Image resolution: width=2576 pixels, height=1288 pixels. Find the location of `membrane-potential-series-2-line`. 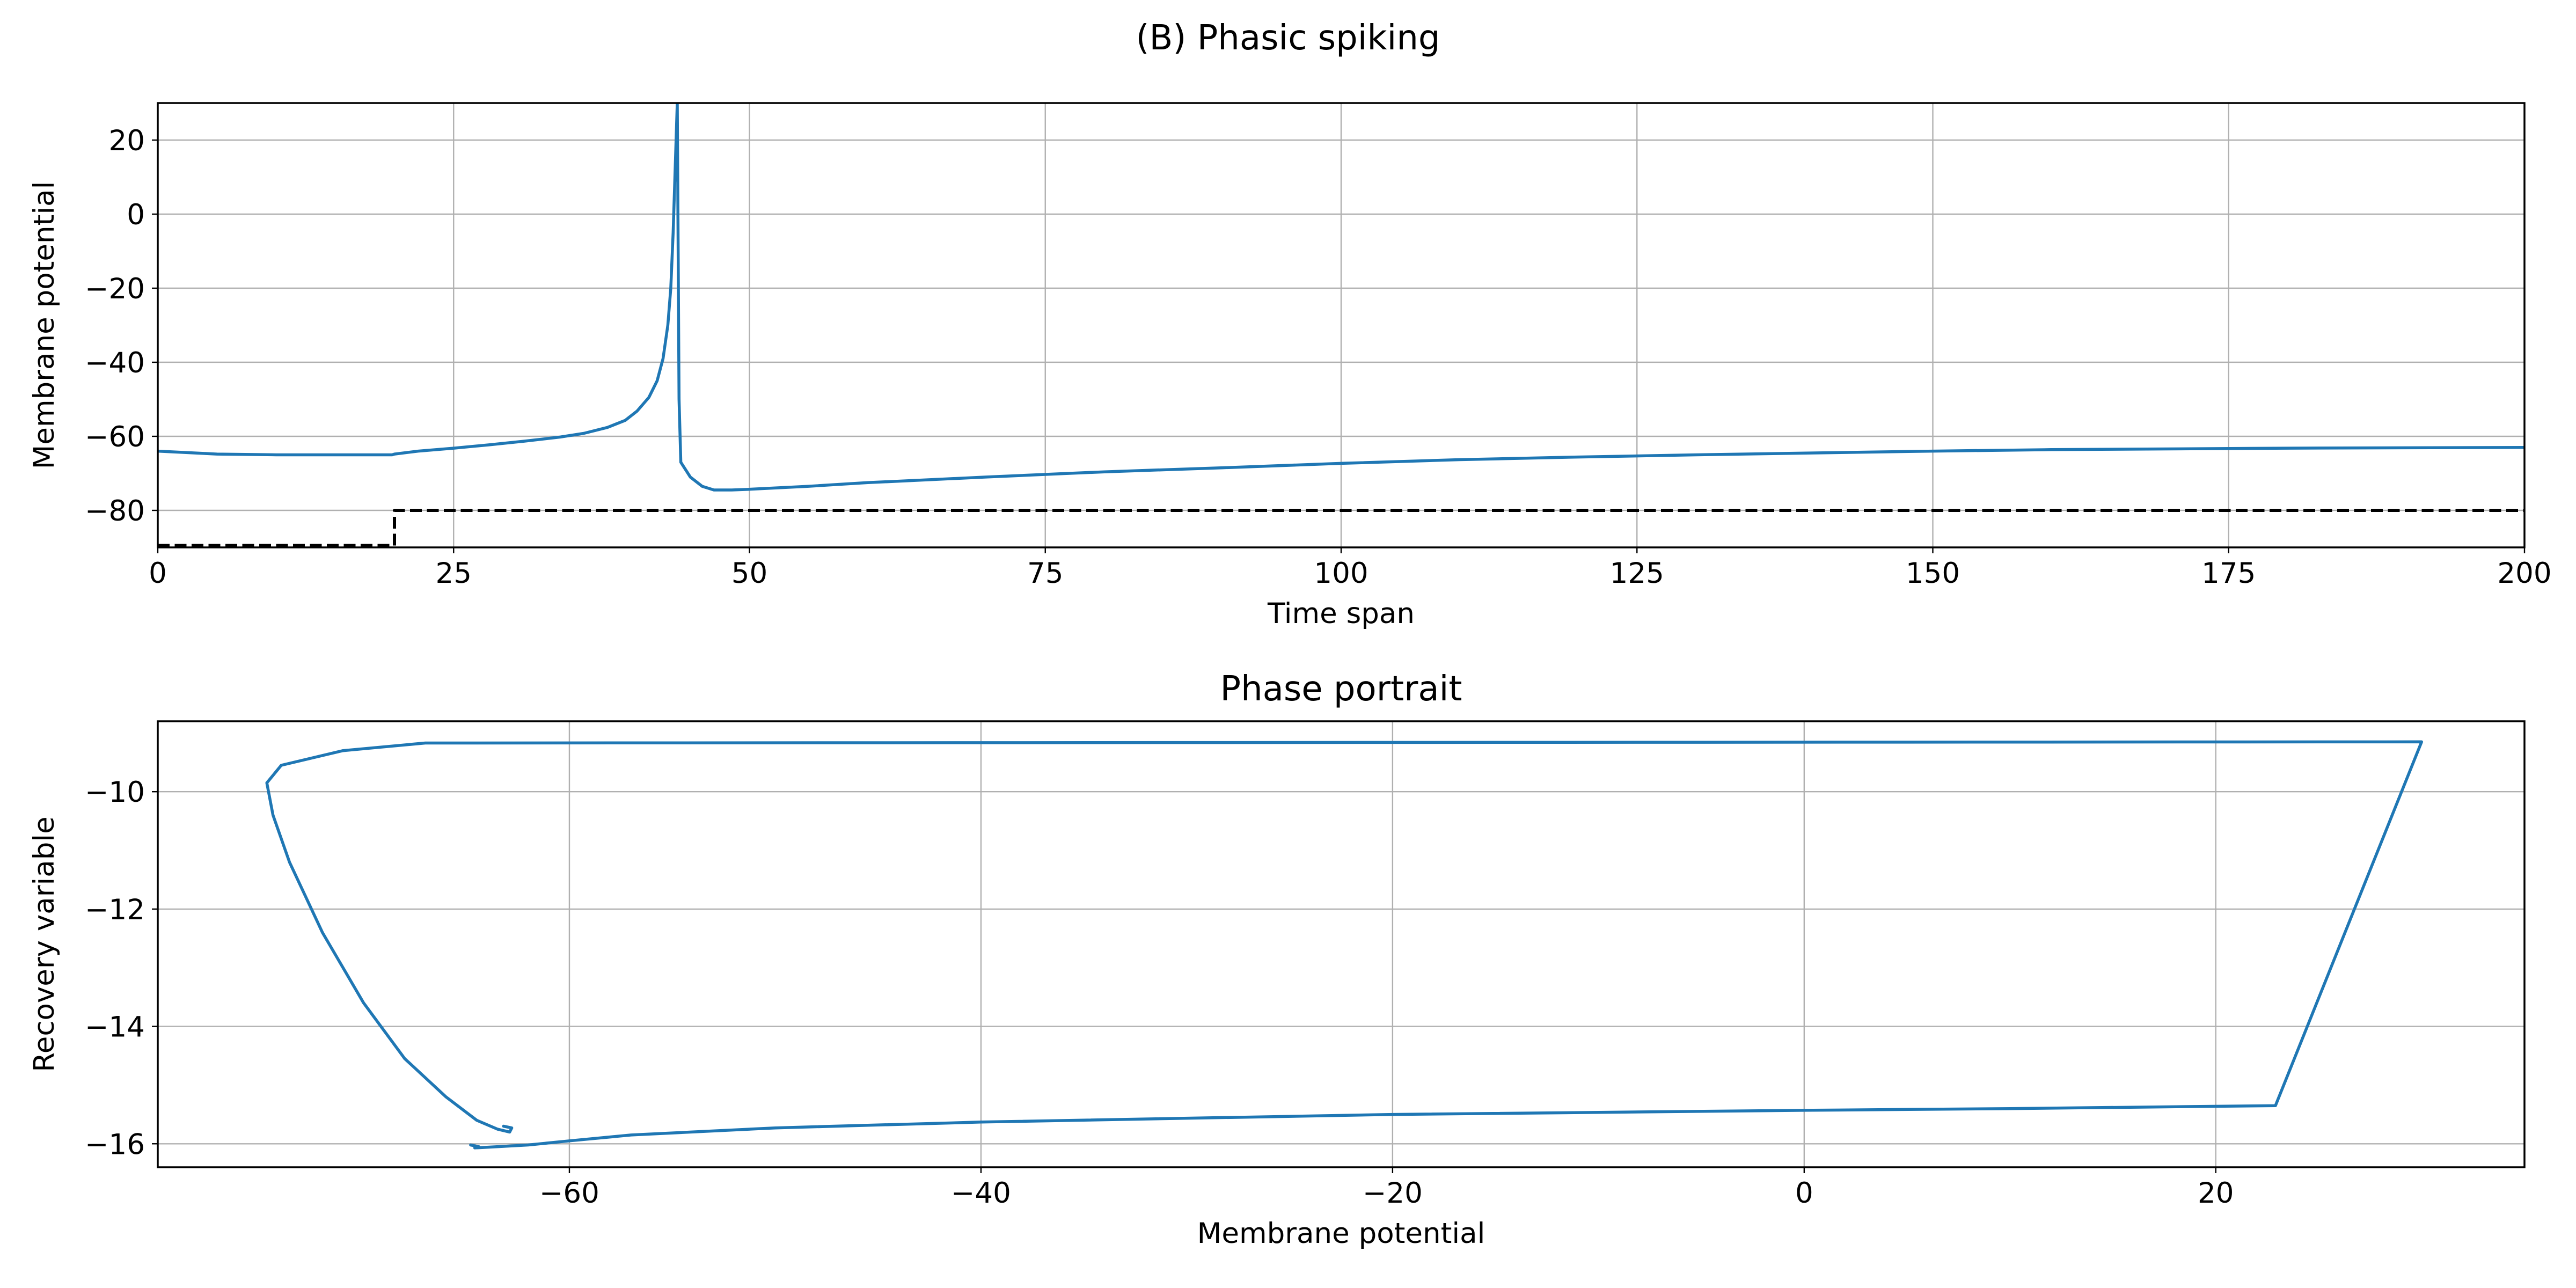

membrane-potential-series-2-line is located at coordinates (1341, 528).